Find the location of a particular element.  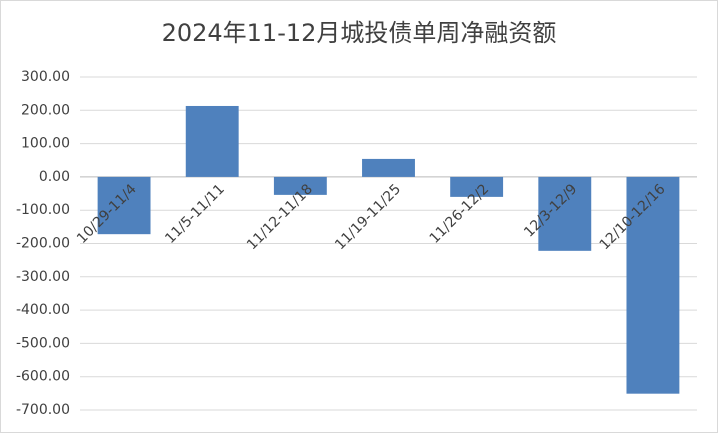

y-tick-label: 300.00 is located at coordinates (45, 77).